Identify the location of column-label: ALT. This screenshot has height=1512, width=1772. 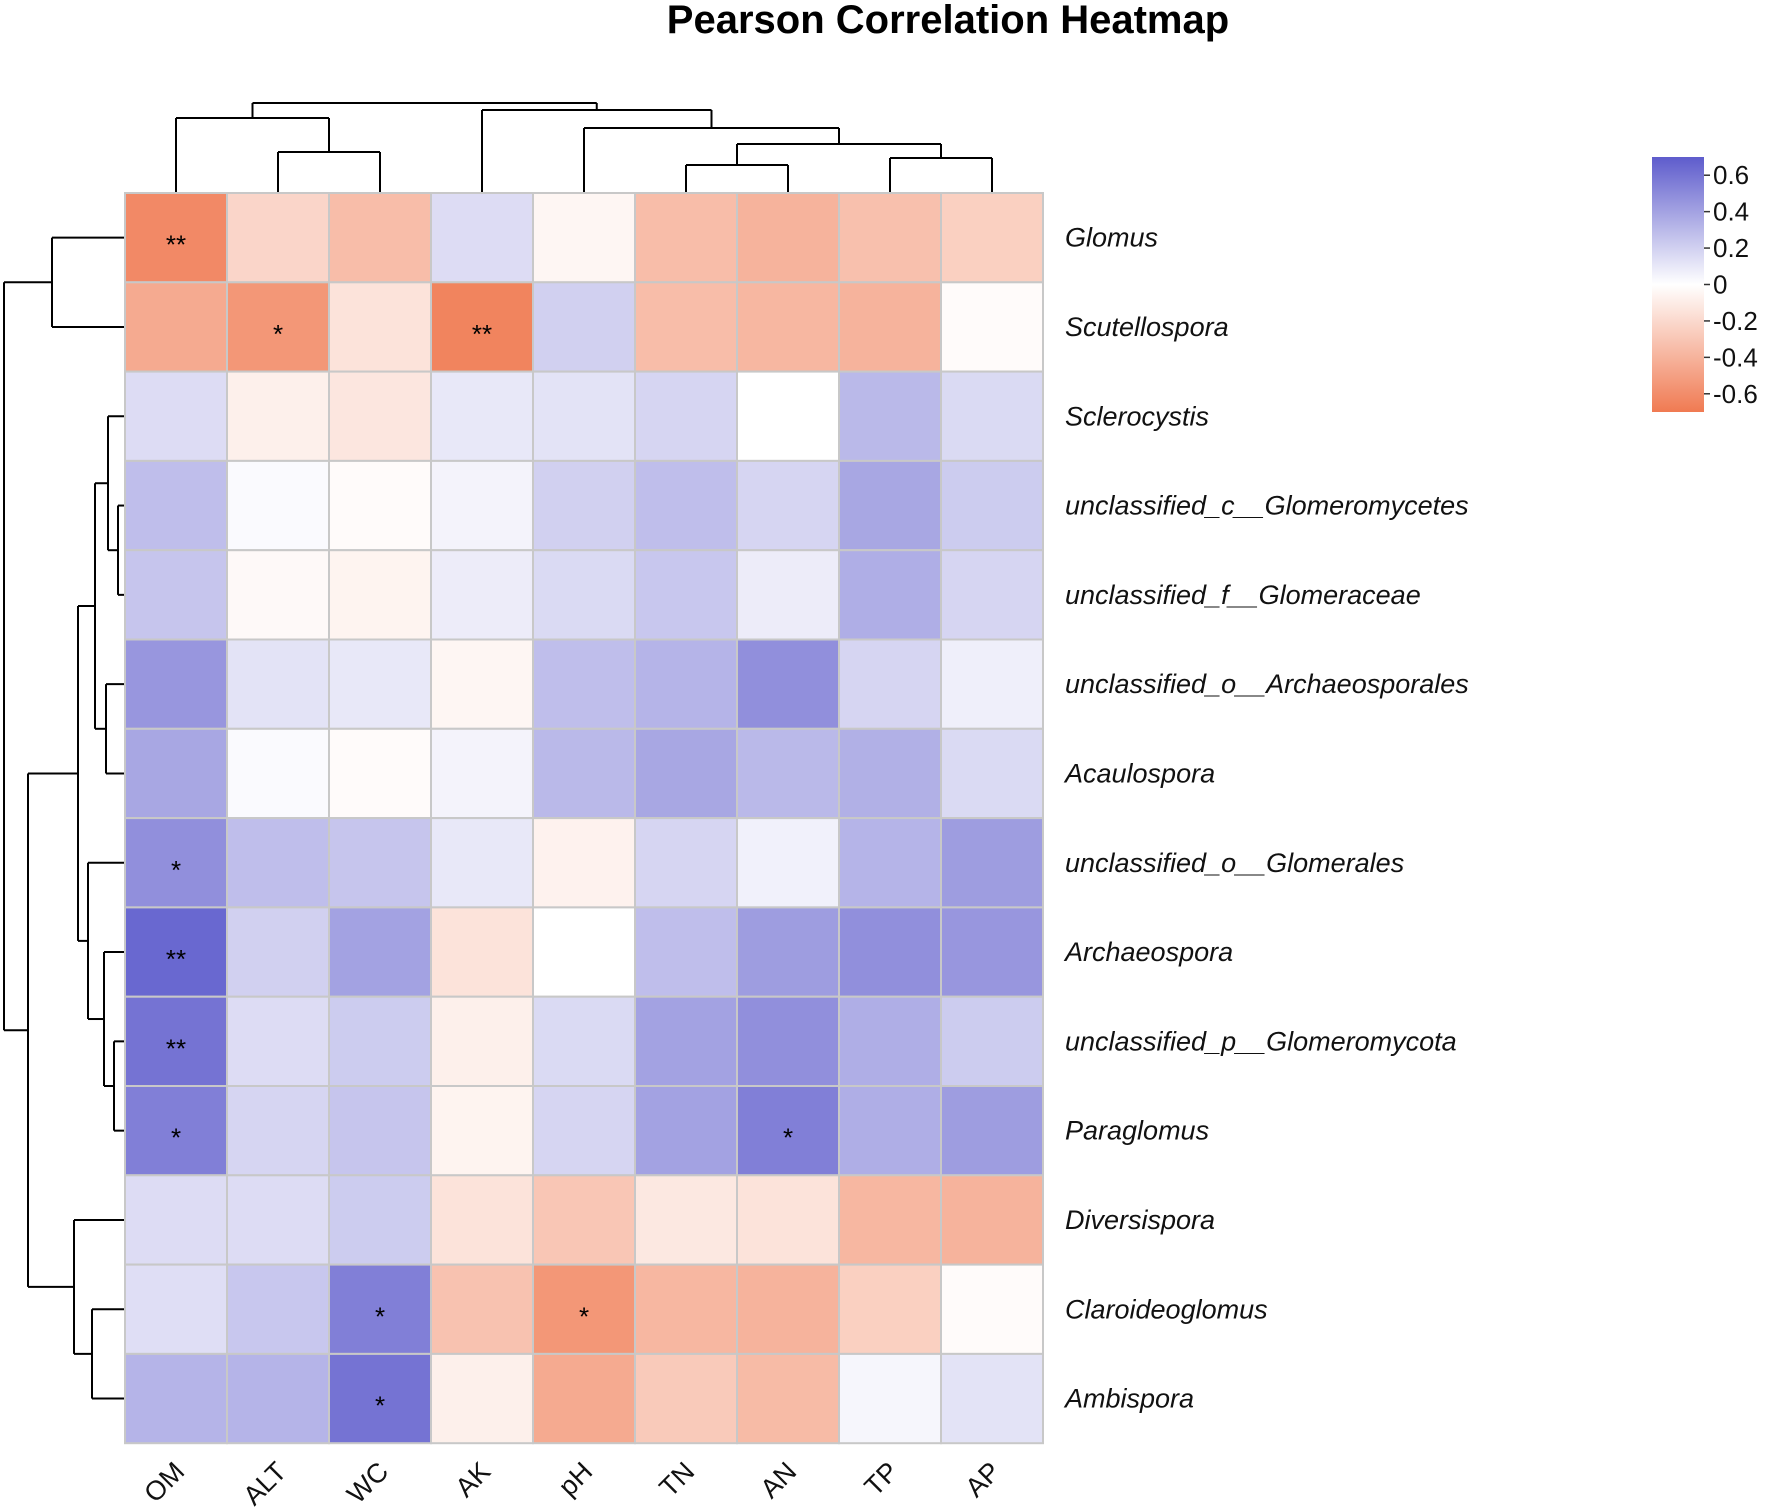
(264, 1483).